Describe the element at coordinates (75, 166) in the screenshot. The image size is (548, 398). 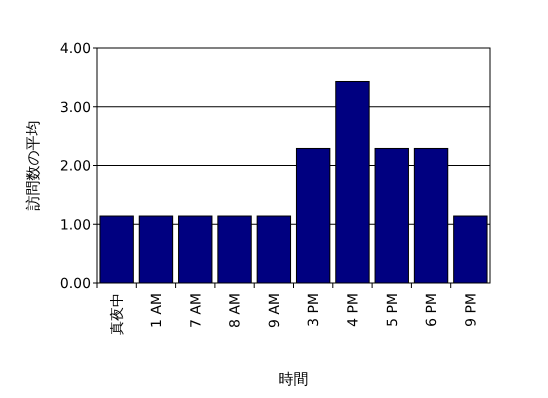
I see `y-tick-label: 2.00` at that location.